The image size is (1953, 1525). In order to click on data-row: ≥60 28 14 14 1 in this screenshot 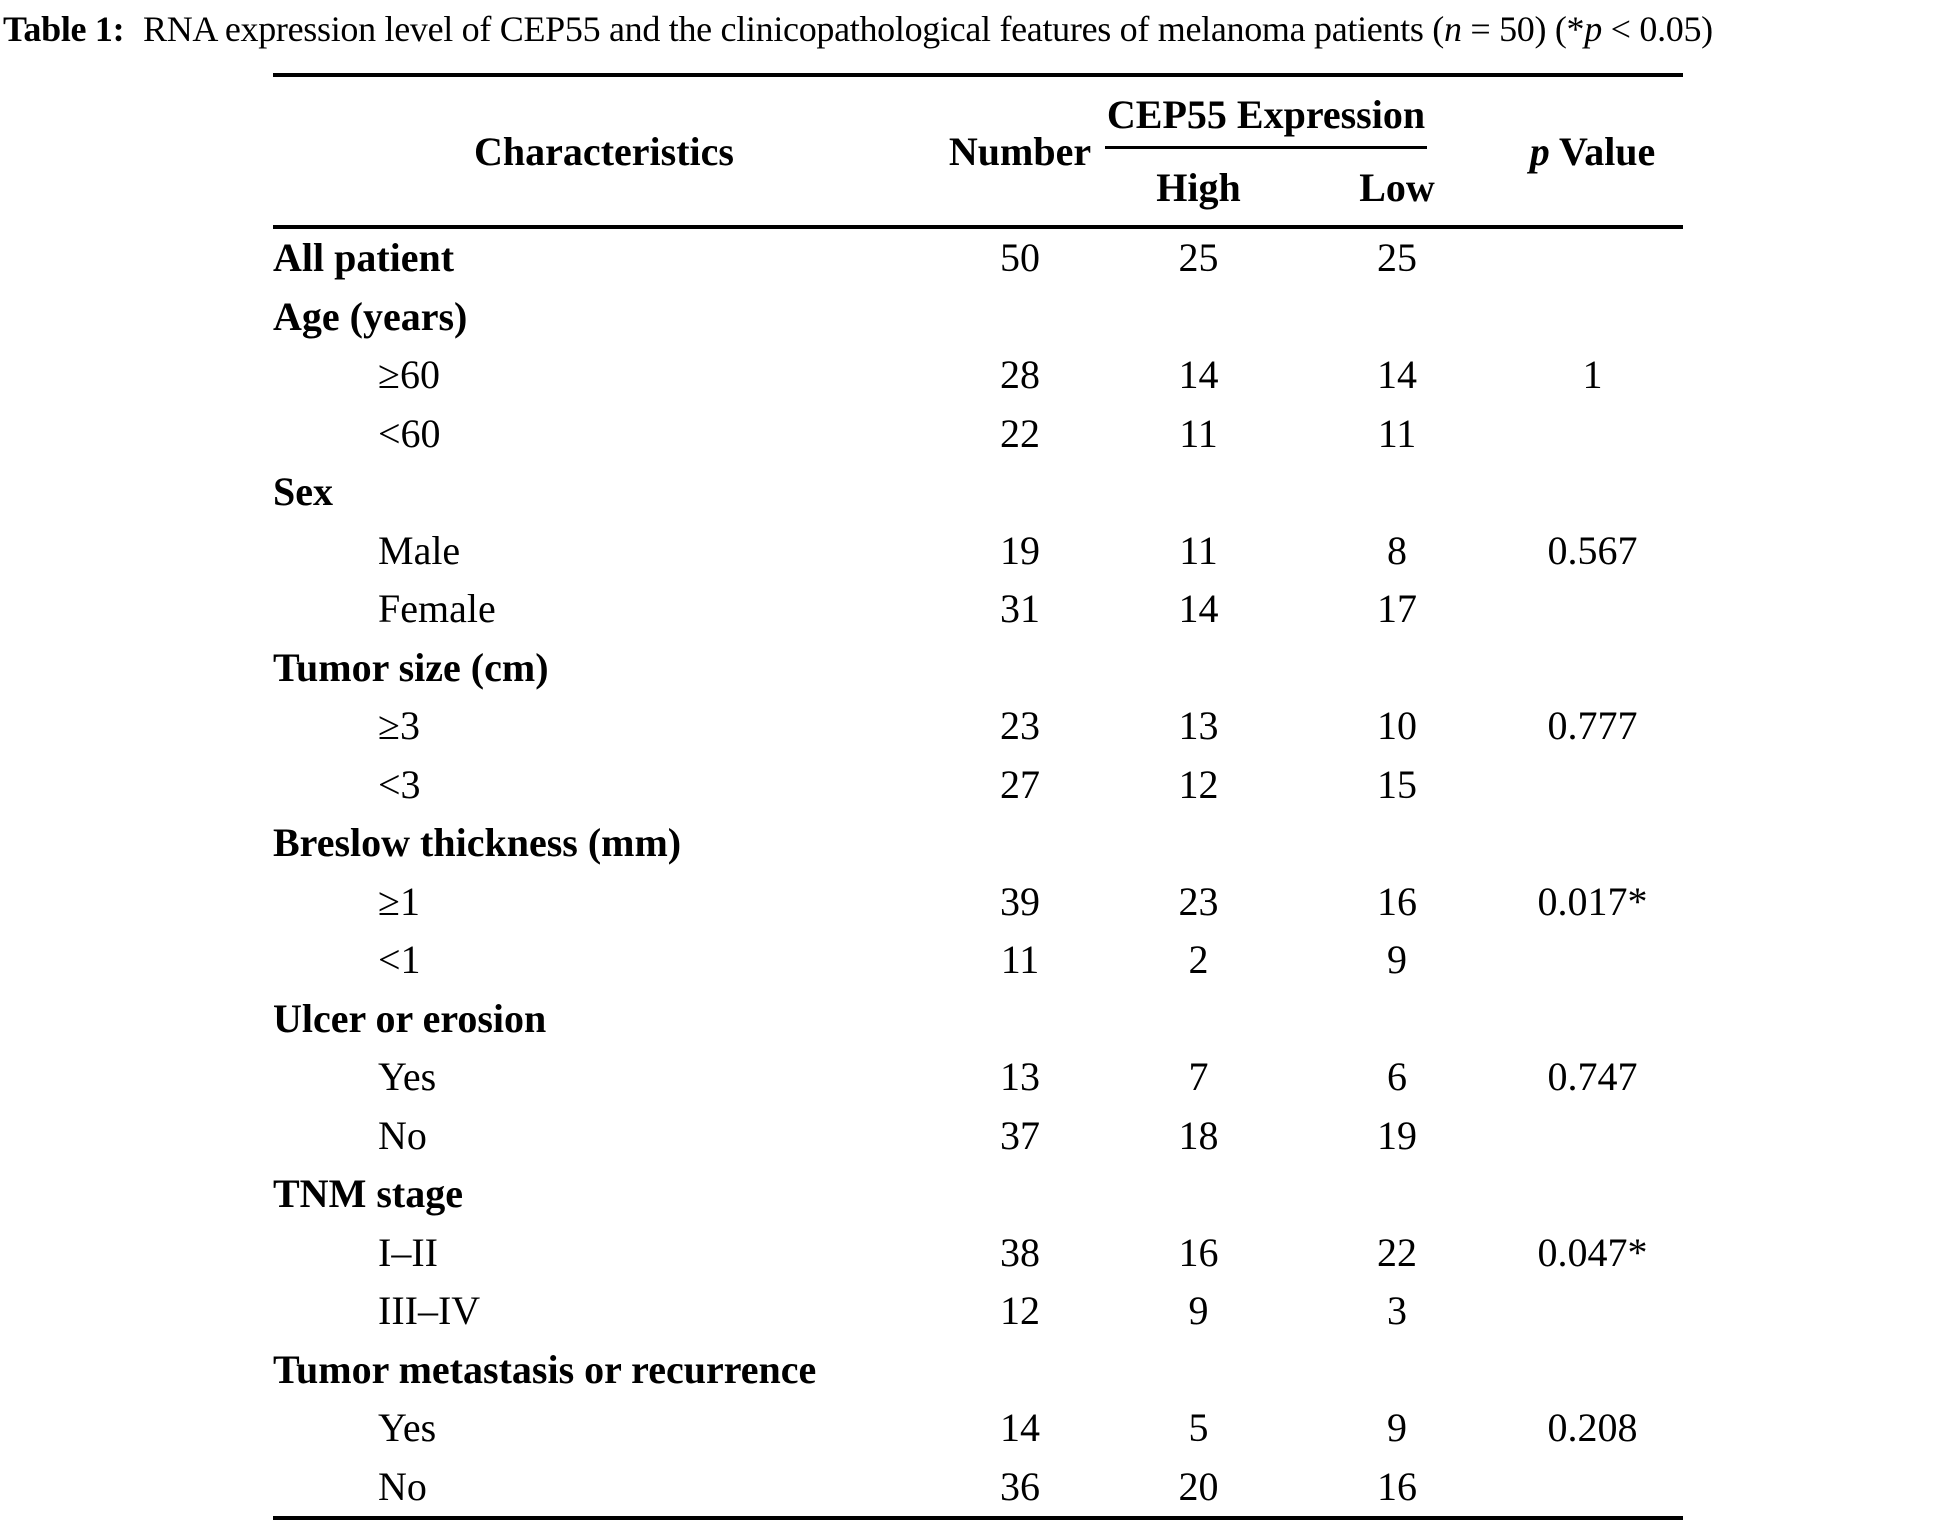, I will do `click(978, 375)`.